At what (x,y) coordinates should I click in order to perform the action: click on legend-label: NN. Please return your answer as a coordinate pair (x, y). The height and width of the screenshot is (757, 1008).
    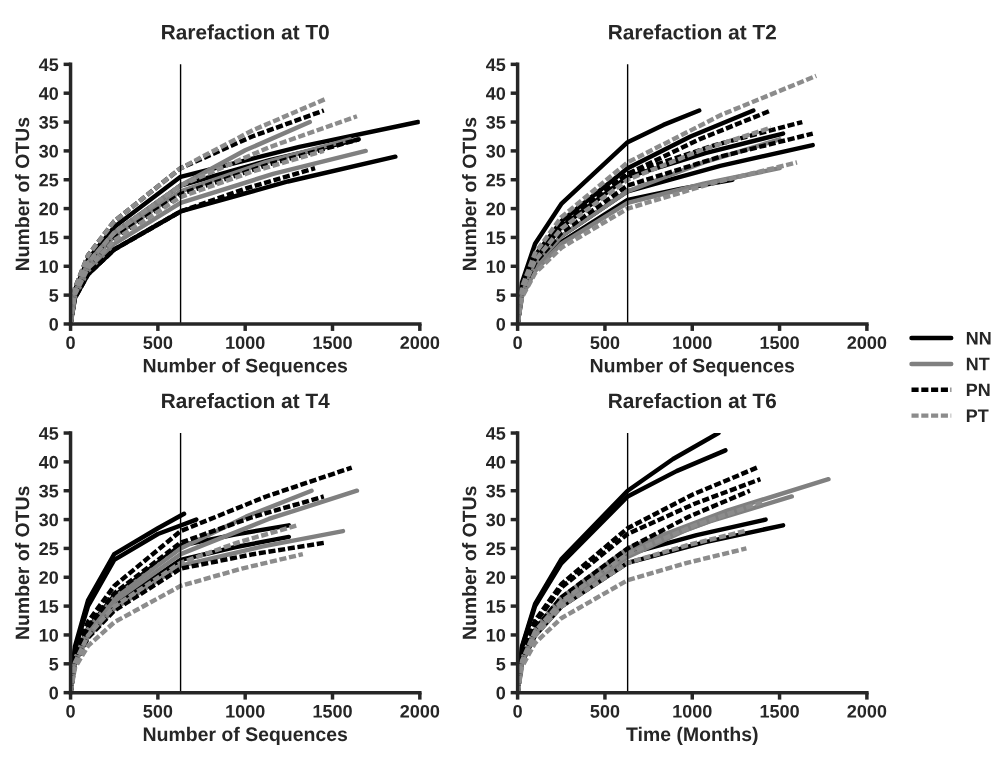
    Looking at the image, I should click on (978, 338).